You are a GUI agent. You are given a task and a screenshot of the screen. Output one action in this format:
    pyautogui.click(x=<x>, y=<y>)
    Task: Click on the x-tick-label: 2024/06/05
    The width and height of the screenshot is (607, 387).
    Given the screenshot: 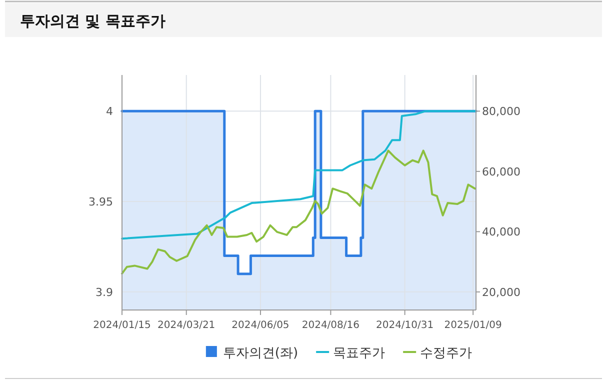 What is the action you would take?
    pyautogui.click(x=261, y=325)
    